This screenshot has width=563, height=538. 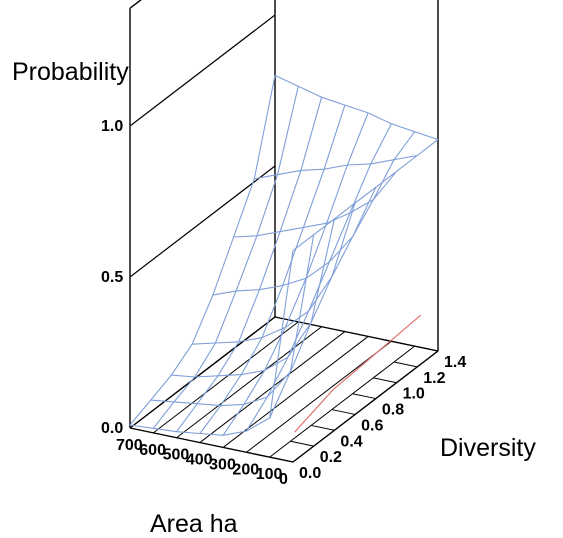 What do you see at coordinates (70, 72) in the screenshot?
I see `z-axis-title: Probability` at bounding box center [70, 72].